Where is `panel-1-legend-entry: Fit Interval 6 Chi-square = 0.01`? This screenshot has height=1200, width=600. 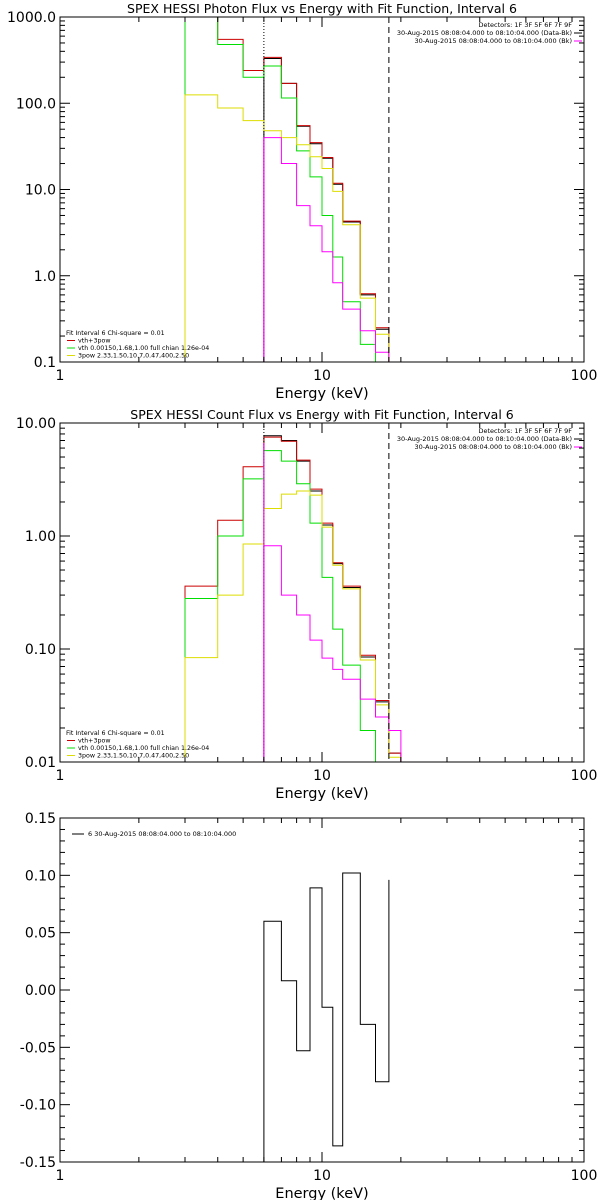 panel-1-legend-entry: Fit Interval 6 Chi-square = 0.01 is located at coordinates (115, 333).